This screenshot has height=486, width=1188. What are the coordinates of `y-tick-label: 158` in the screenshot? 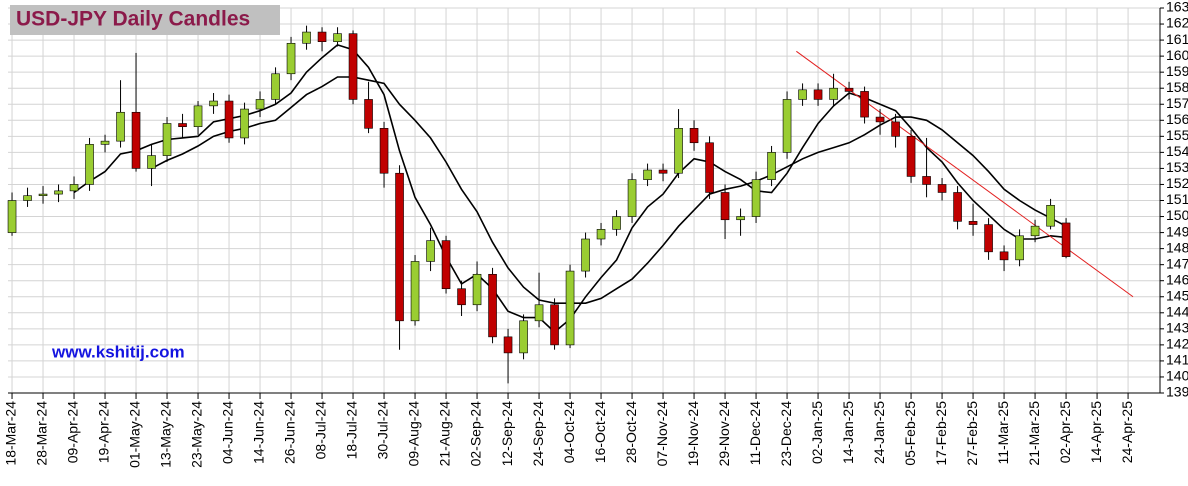 It's located at (1177, 87).